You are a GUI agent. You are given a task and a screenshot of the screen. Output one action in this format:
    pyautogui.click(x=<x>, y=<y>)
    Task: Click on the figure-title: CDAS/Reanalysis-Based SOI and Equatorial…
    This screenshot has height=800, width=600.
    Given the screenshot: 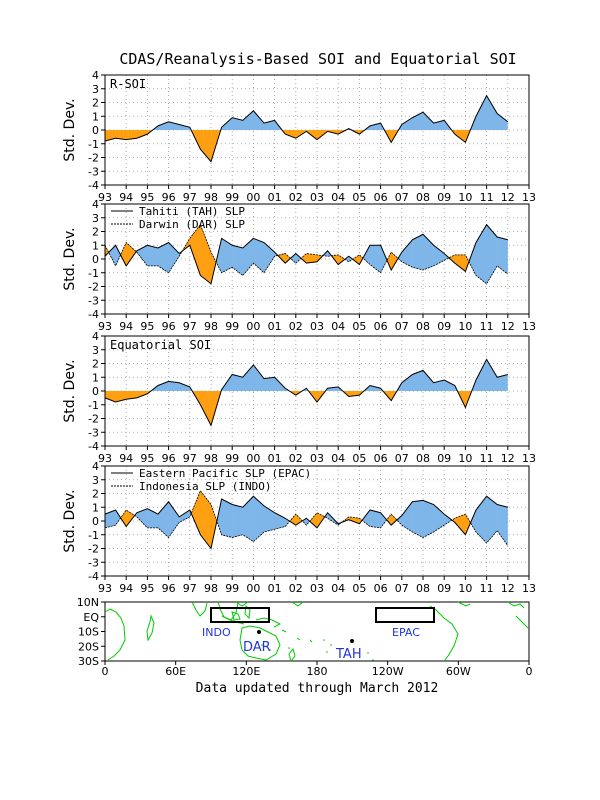 What is the action you would take?
    pyautogui.click(x=317, y=59)
    